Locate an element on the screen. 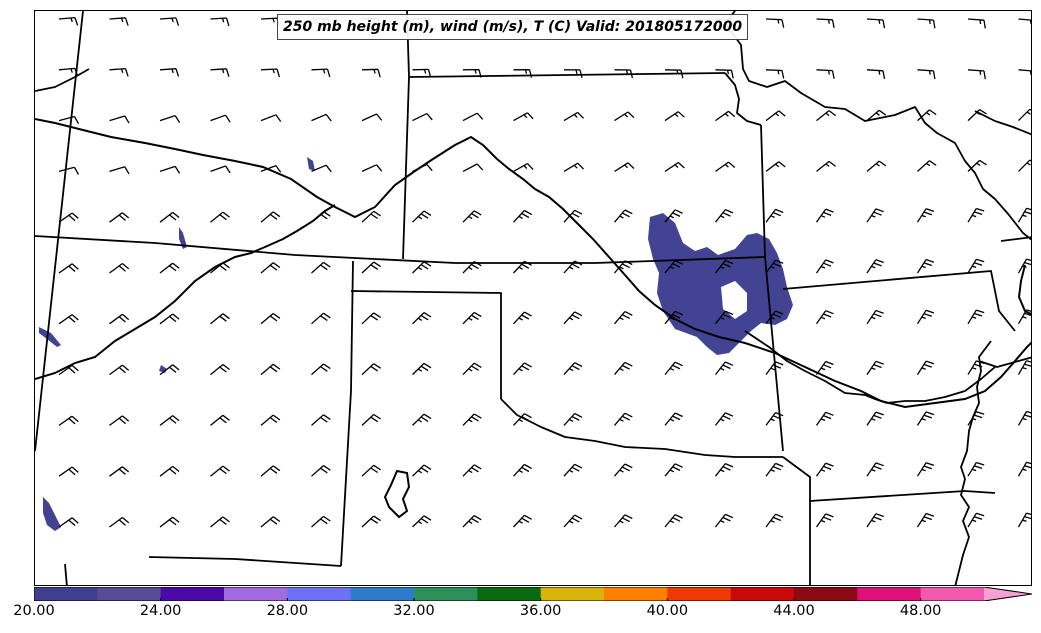 The image size is (1041, 633). border-tn-ky is located at coordinates (1002, 123).